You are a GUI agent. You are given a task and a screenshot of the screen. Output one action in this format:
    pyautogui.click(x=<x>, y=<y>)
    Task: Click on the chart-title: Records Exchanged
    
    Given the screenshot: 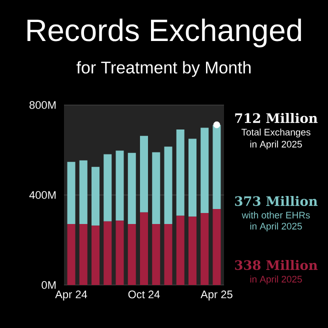 What is the action you would take?
    pyautogui.click(x=164, y=33)
    